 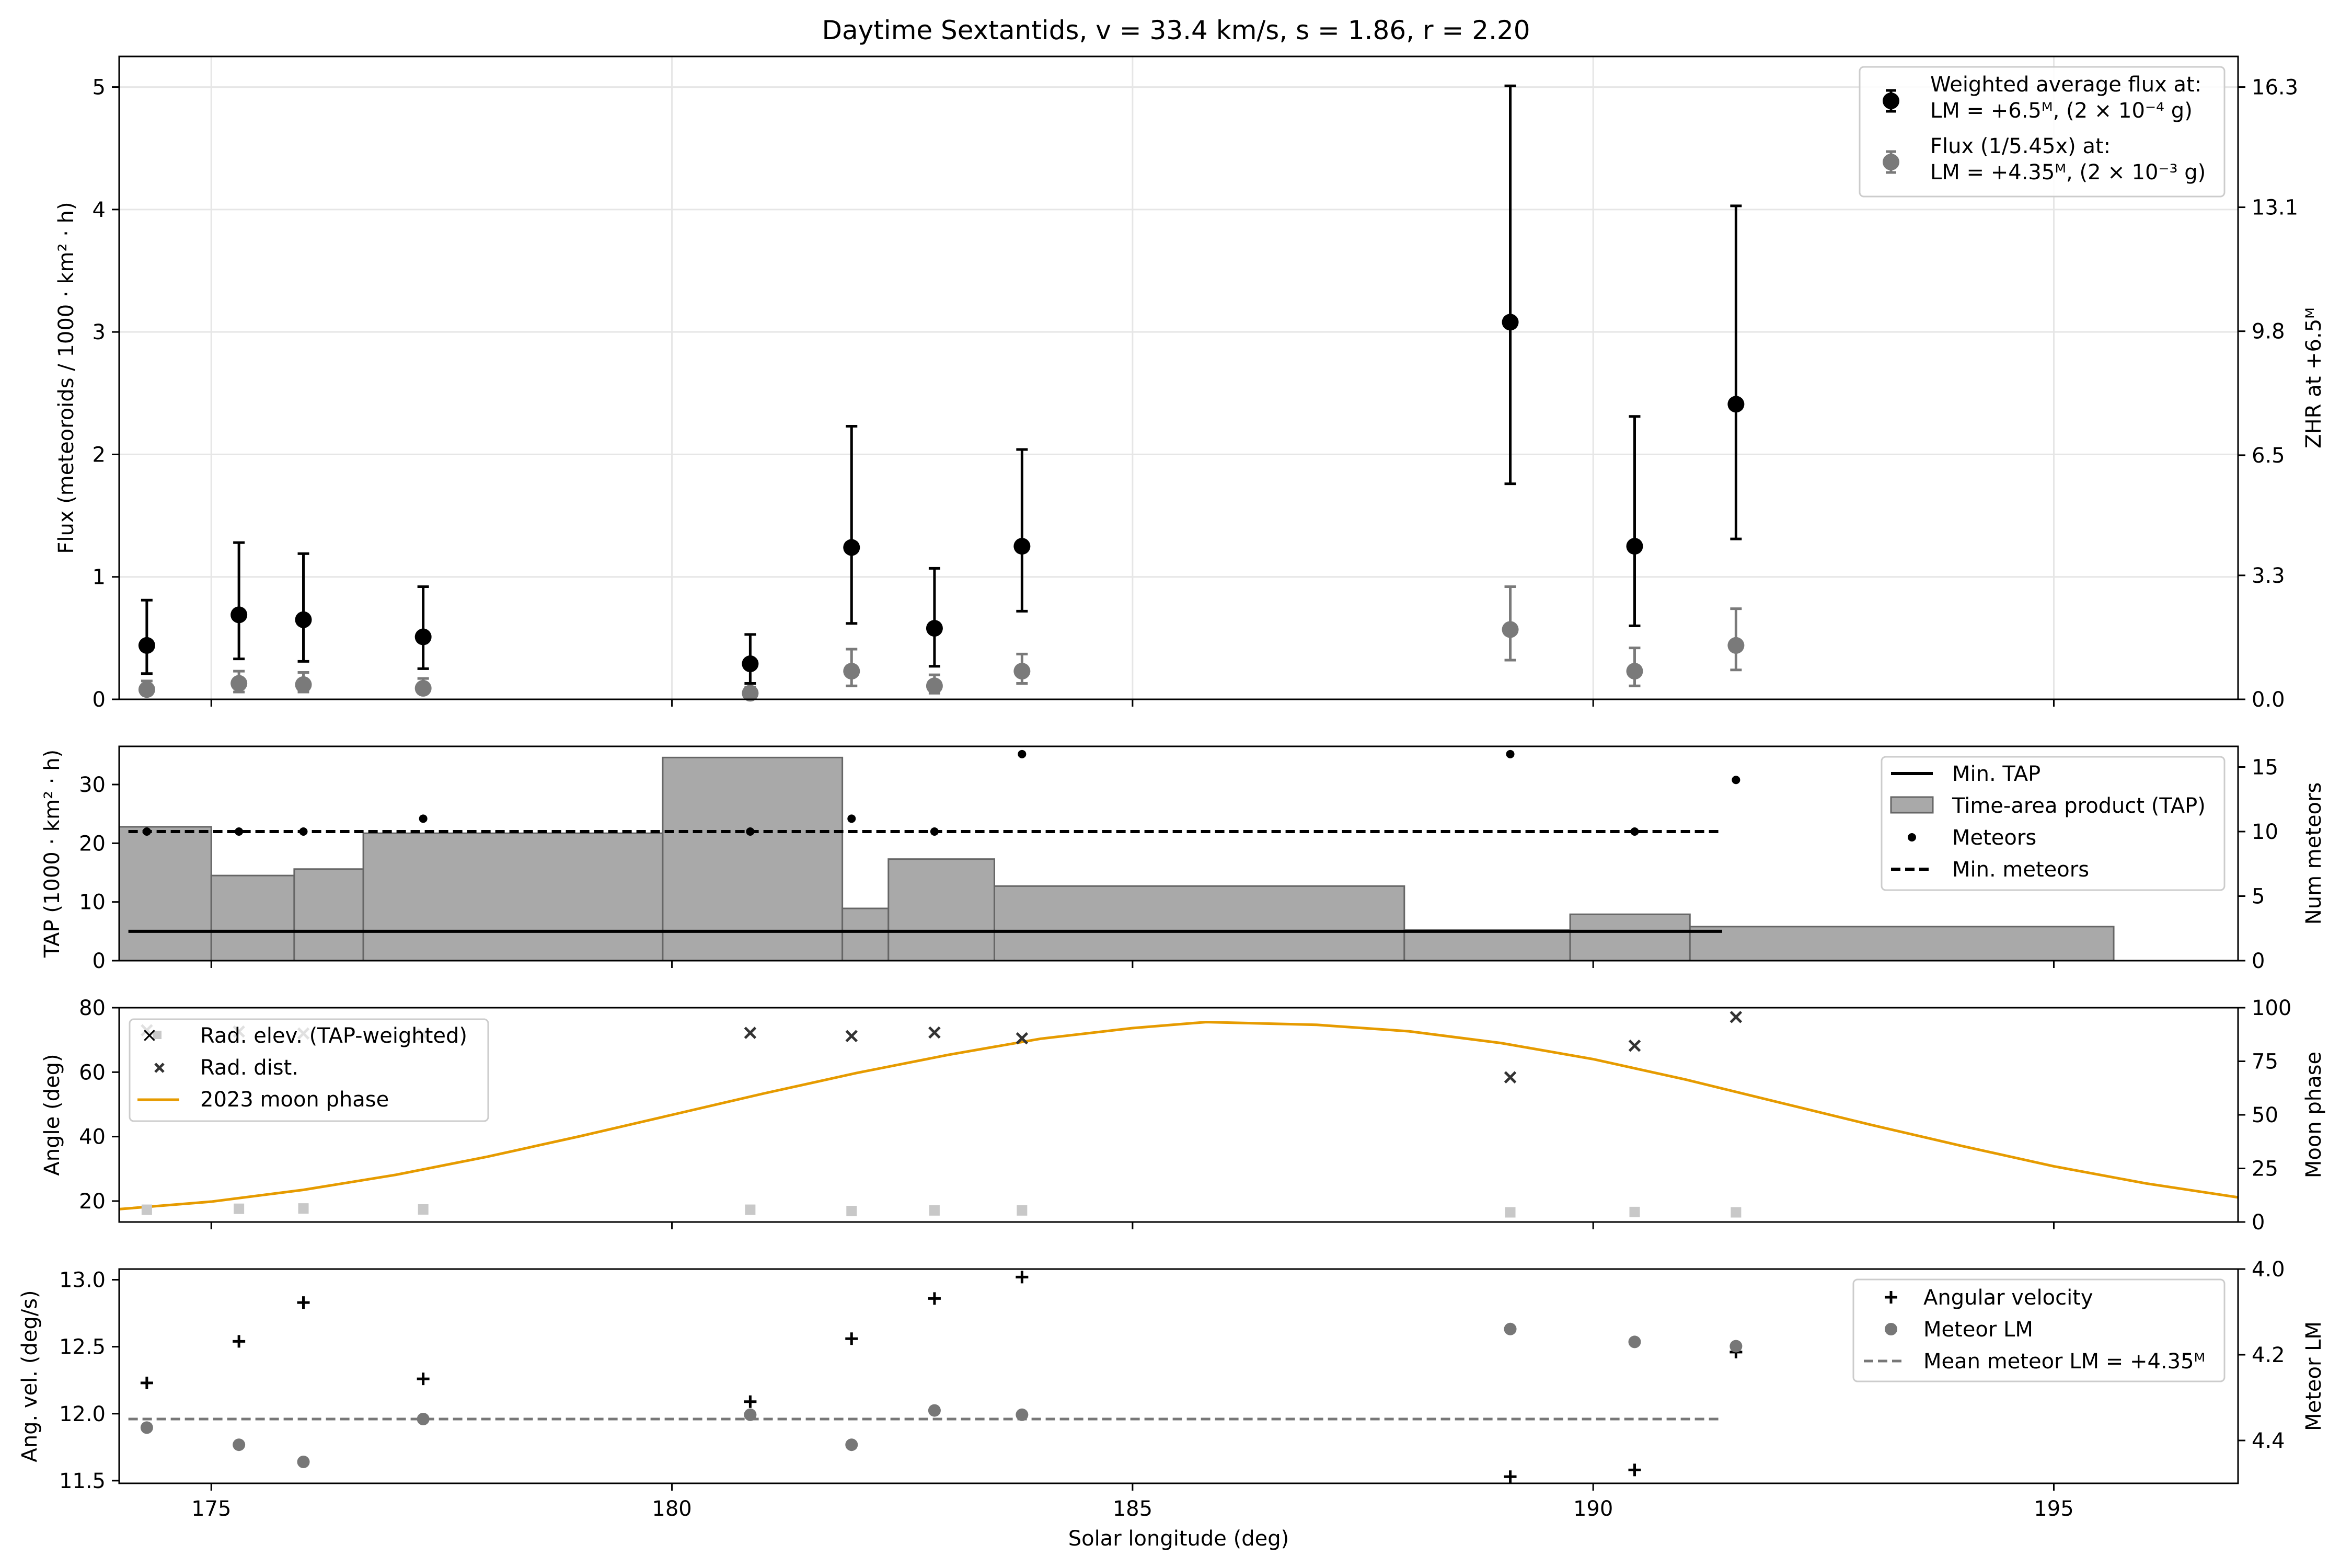 I want to click on y-right-tick-label: 4.4, so click(x=2268, y=1441).